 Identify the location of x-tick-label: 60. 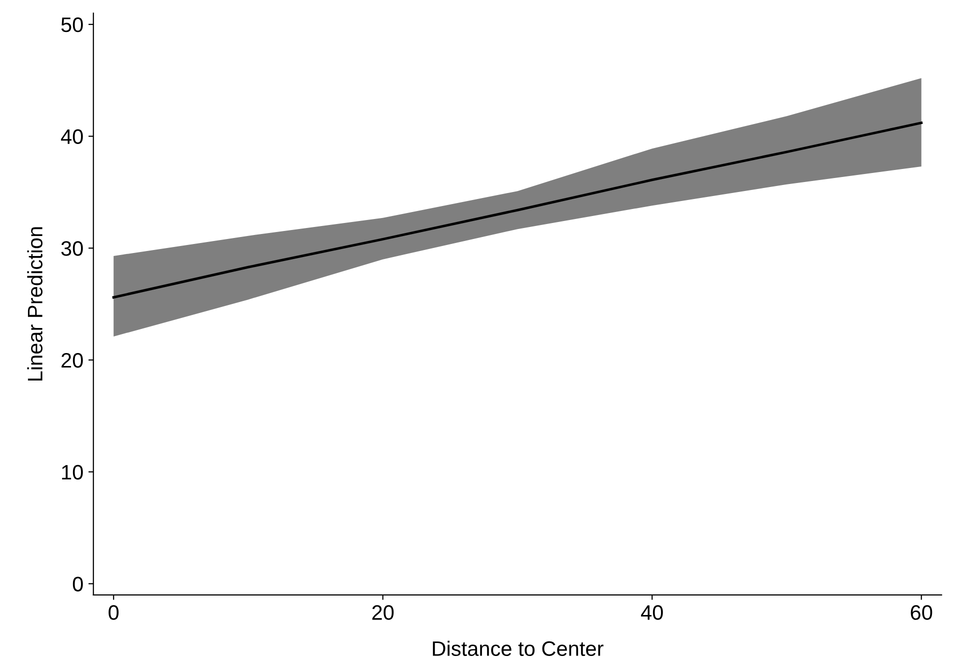
(921, 612).